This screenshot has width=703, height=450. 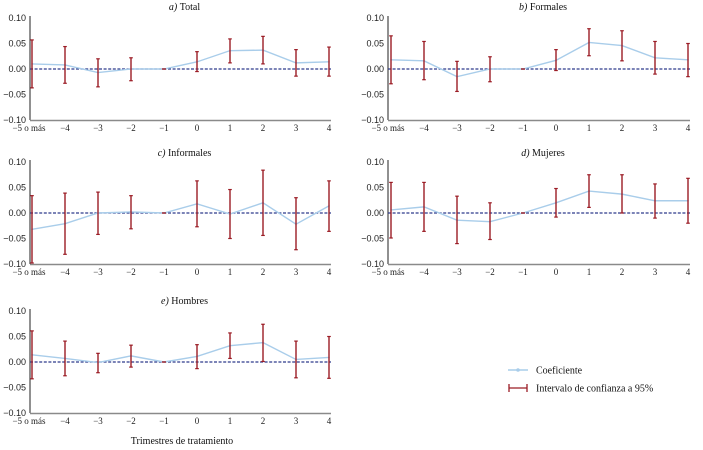 I want to click on legend-coef-label: Coeficiente, so click(x=559, y=371).